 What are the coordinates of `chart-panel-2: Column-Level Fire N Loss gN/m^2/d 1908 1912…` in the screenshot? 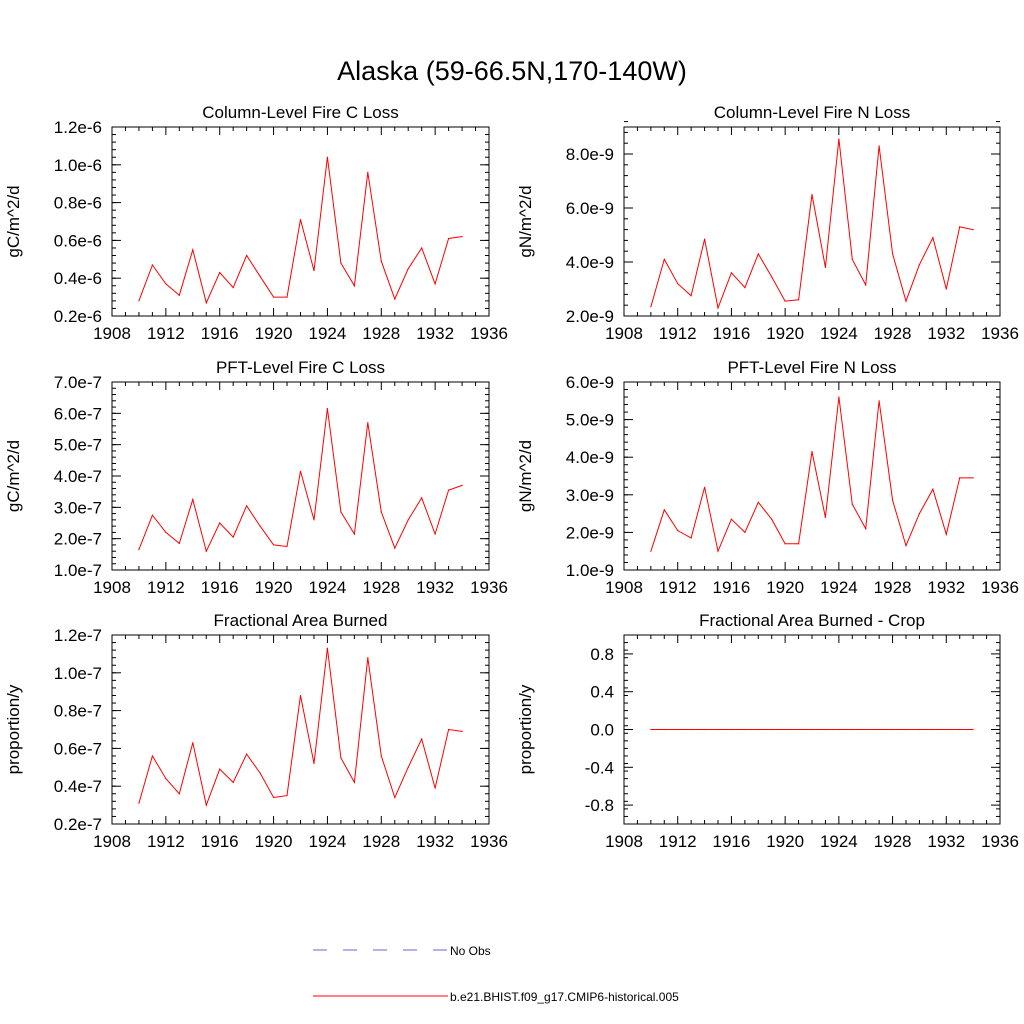 It's located at (767, 223).